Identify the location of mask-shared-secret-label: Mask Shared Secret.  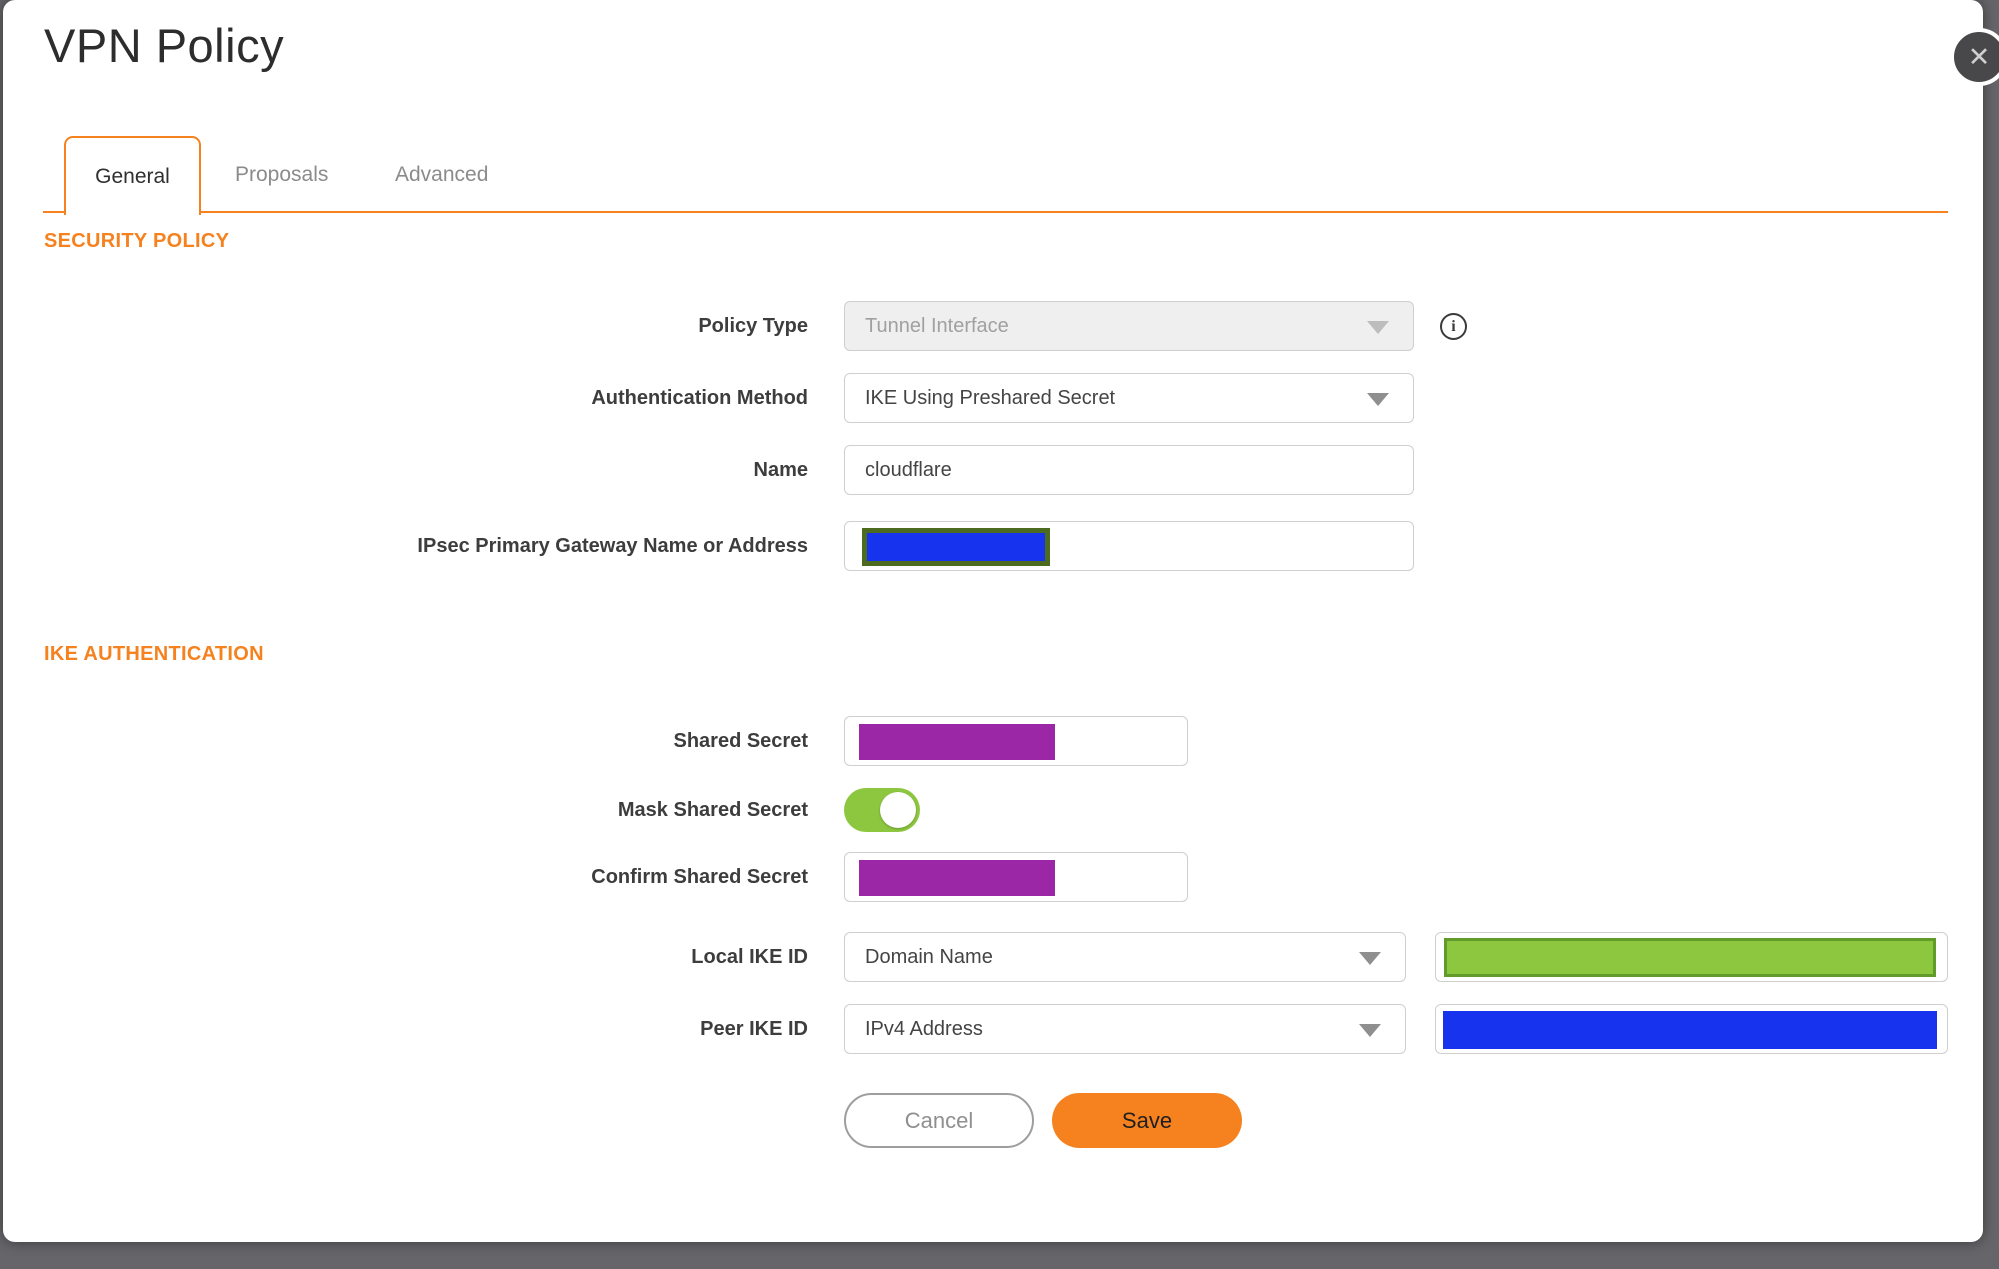
(712, 810).